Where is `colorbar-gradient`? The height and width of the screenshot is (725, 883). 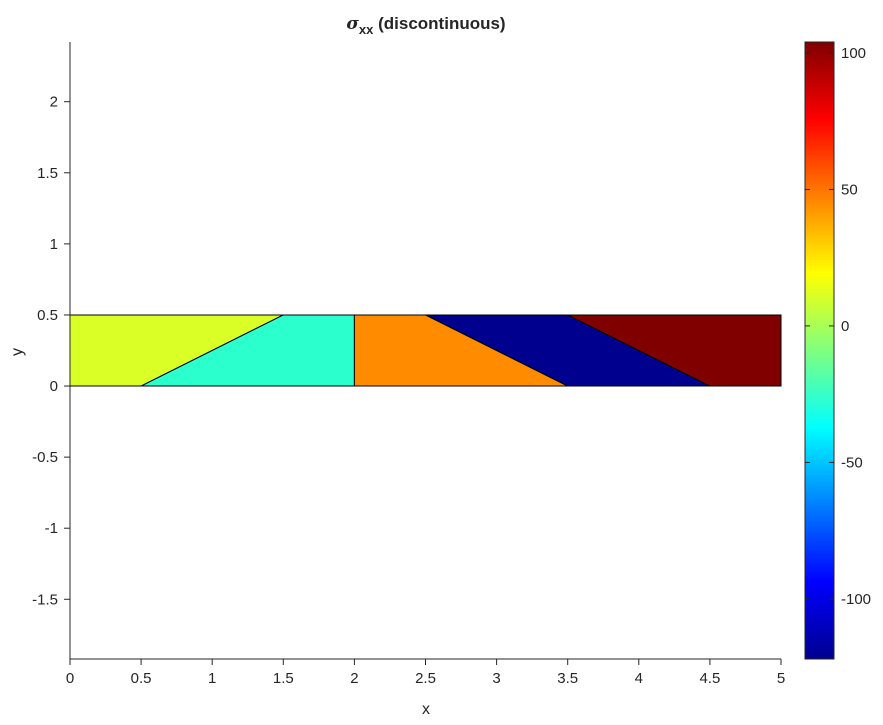
colorbar-gradient is located at coordinates (819, 350).